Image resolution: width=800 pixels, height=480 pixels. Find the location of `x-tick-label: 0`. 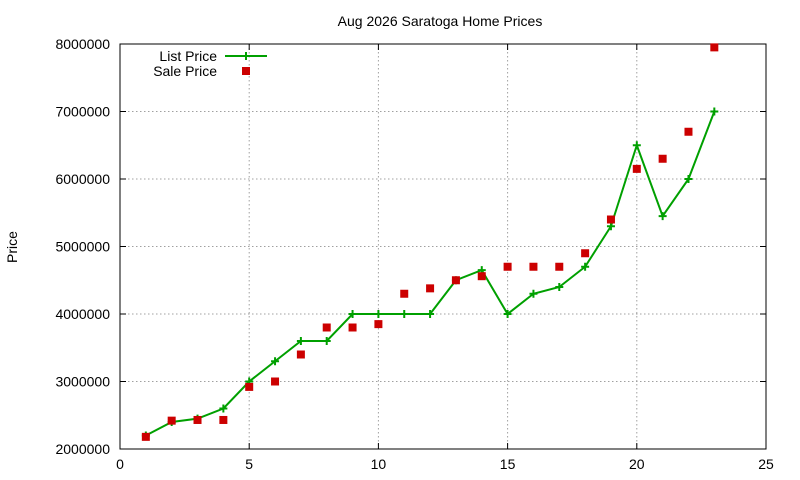

x-tick-label: 0 is located at coordinates (120, 464).